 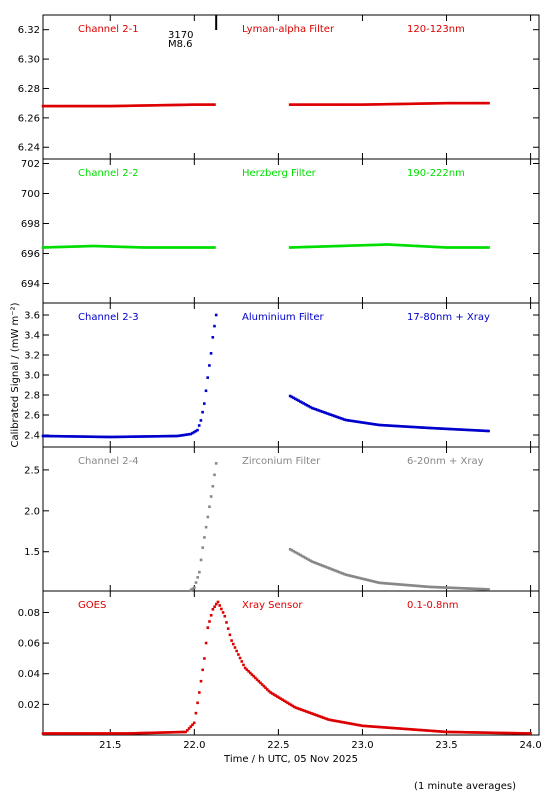 I want to click on y-tick-label: 2.0, so click(x=32, y=511).